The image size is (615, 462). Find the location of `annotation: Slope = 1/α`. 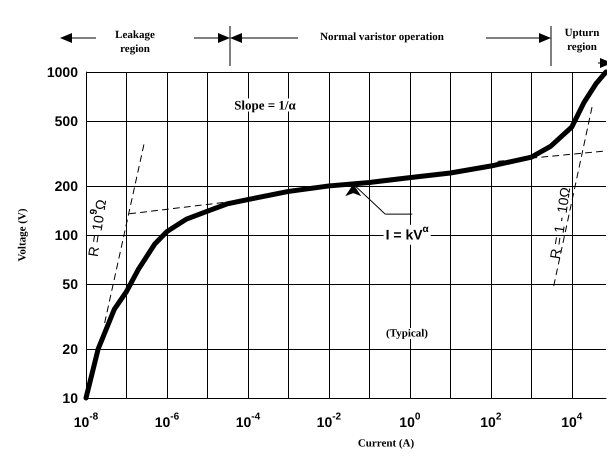

annotation: Slope = 1/α is located at coordinates (265, 105).